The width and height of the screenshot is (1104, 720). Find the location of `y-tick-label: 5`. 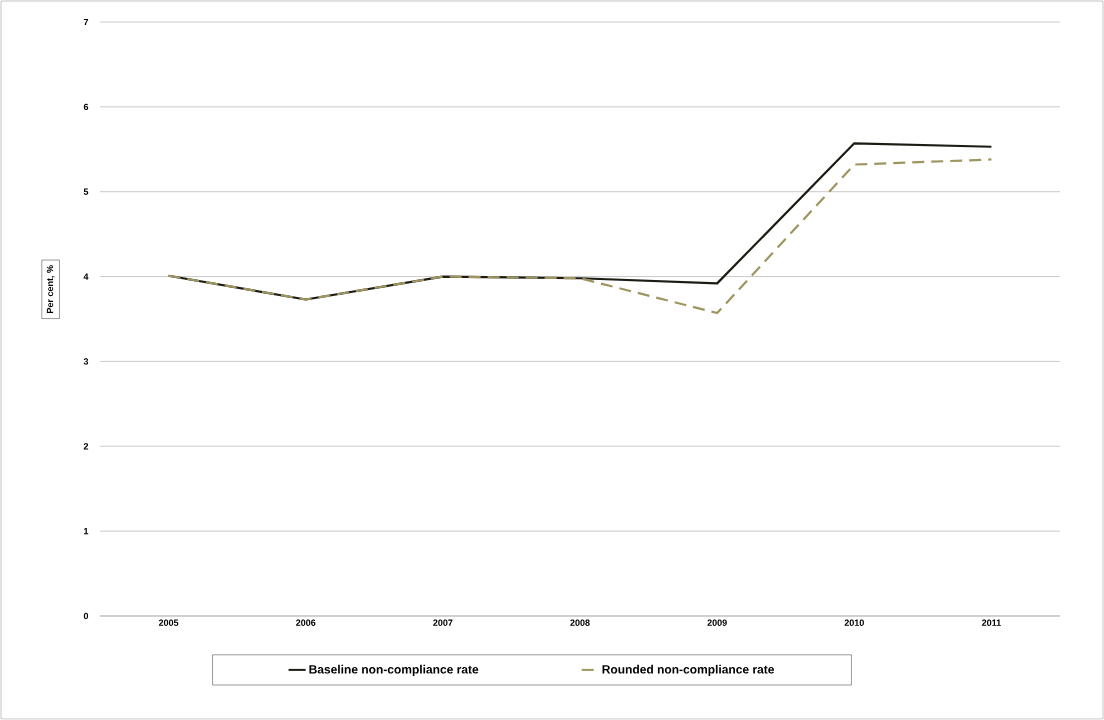

y-tick-label: 5 is located at coordinates (86, 191).